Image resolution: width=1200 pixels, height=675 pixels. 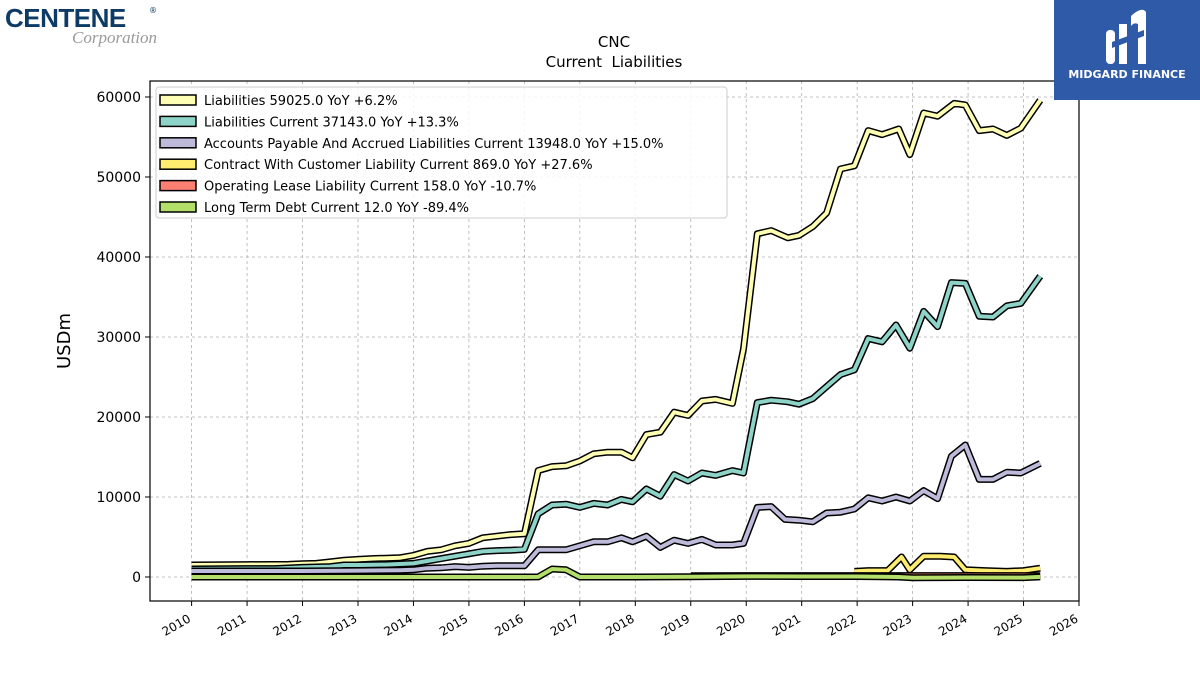 I want to click on legend-item: Long Term Debt Current 12.0 YoY -89.4%, so click(x=314, y=208).